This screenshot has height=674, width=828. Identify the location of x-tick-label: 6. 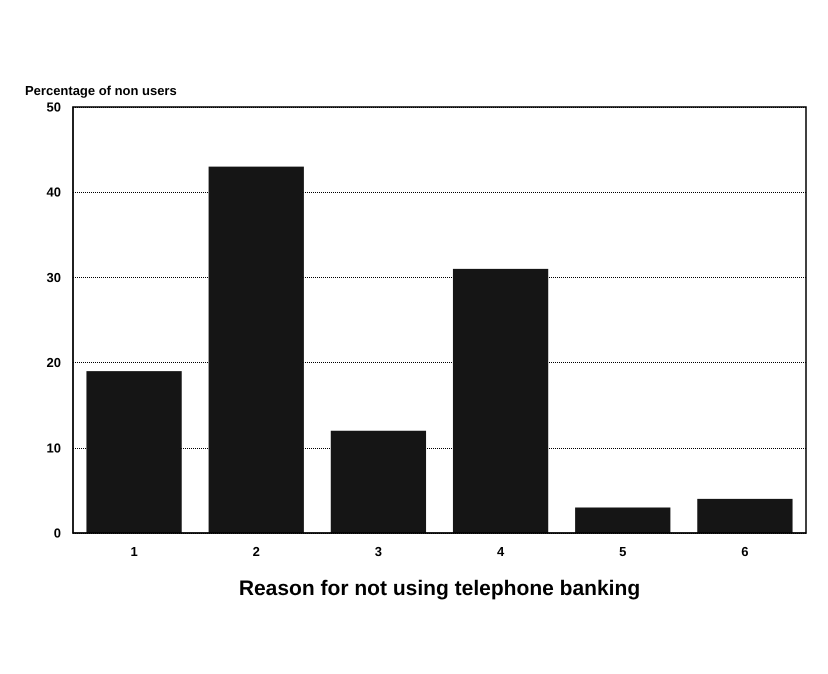
(745, 551).